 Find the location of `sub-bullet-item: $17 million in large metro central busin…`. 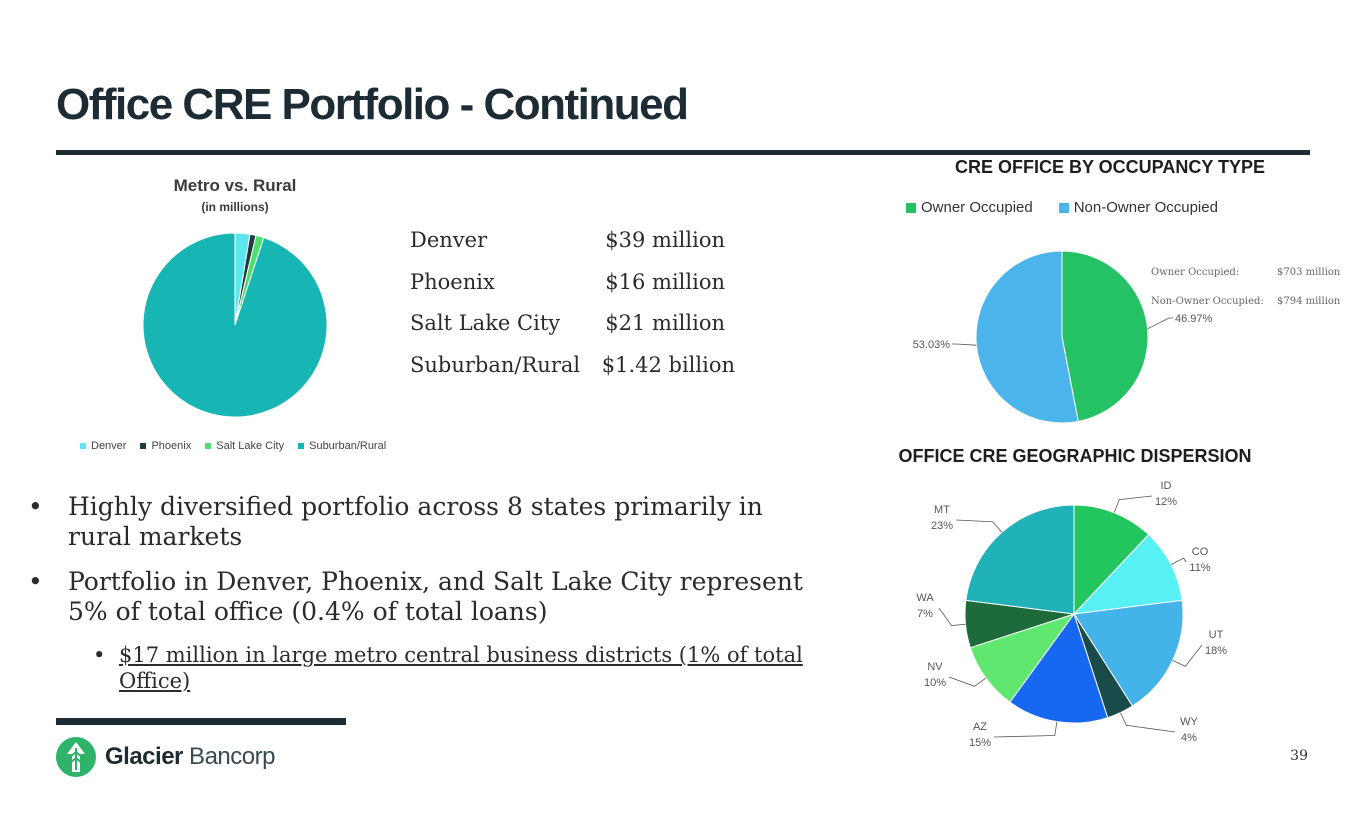

sub-bullet-item: $17 million in large metro central busin… is located at coordinates (423, 668).